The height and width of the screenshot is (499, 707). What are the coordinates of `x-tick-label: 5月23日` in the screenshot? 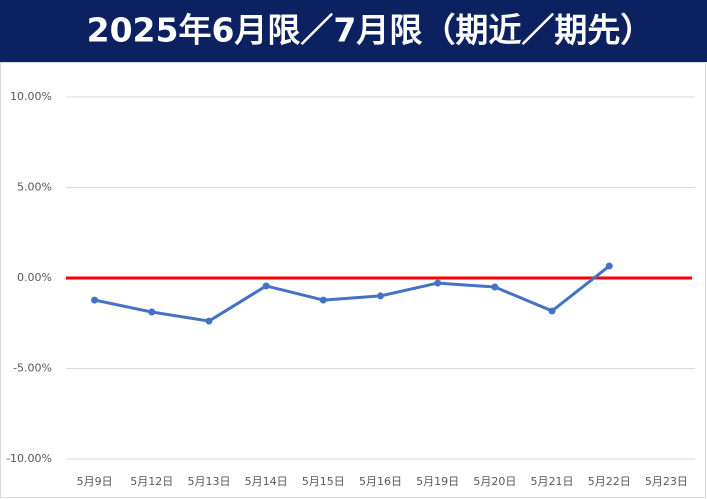 It's located at (666, 481).